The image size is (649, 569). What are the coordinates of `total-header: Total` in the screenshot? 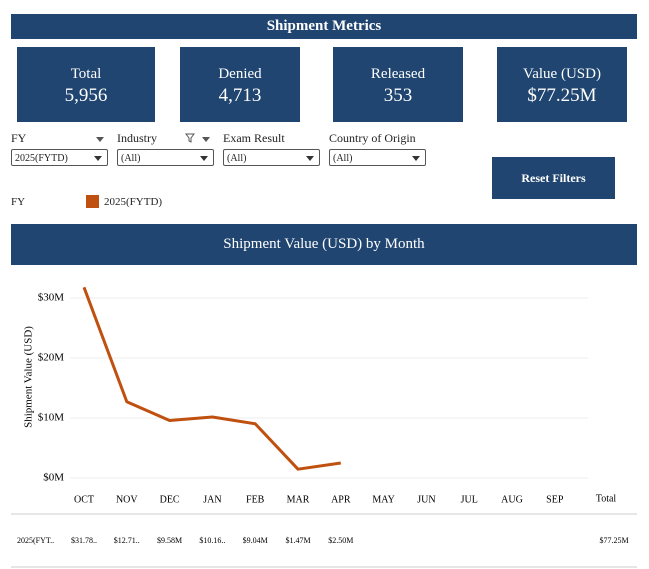 It's located at (606, 498).